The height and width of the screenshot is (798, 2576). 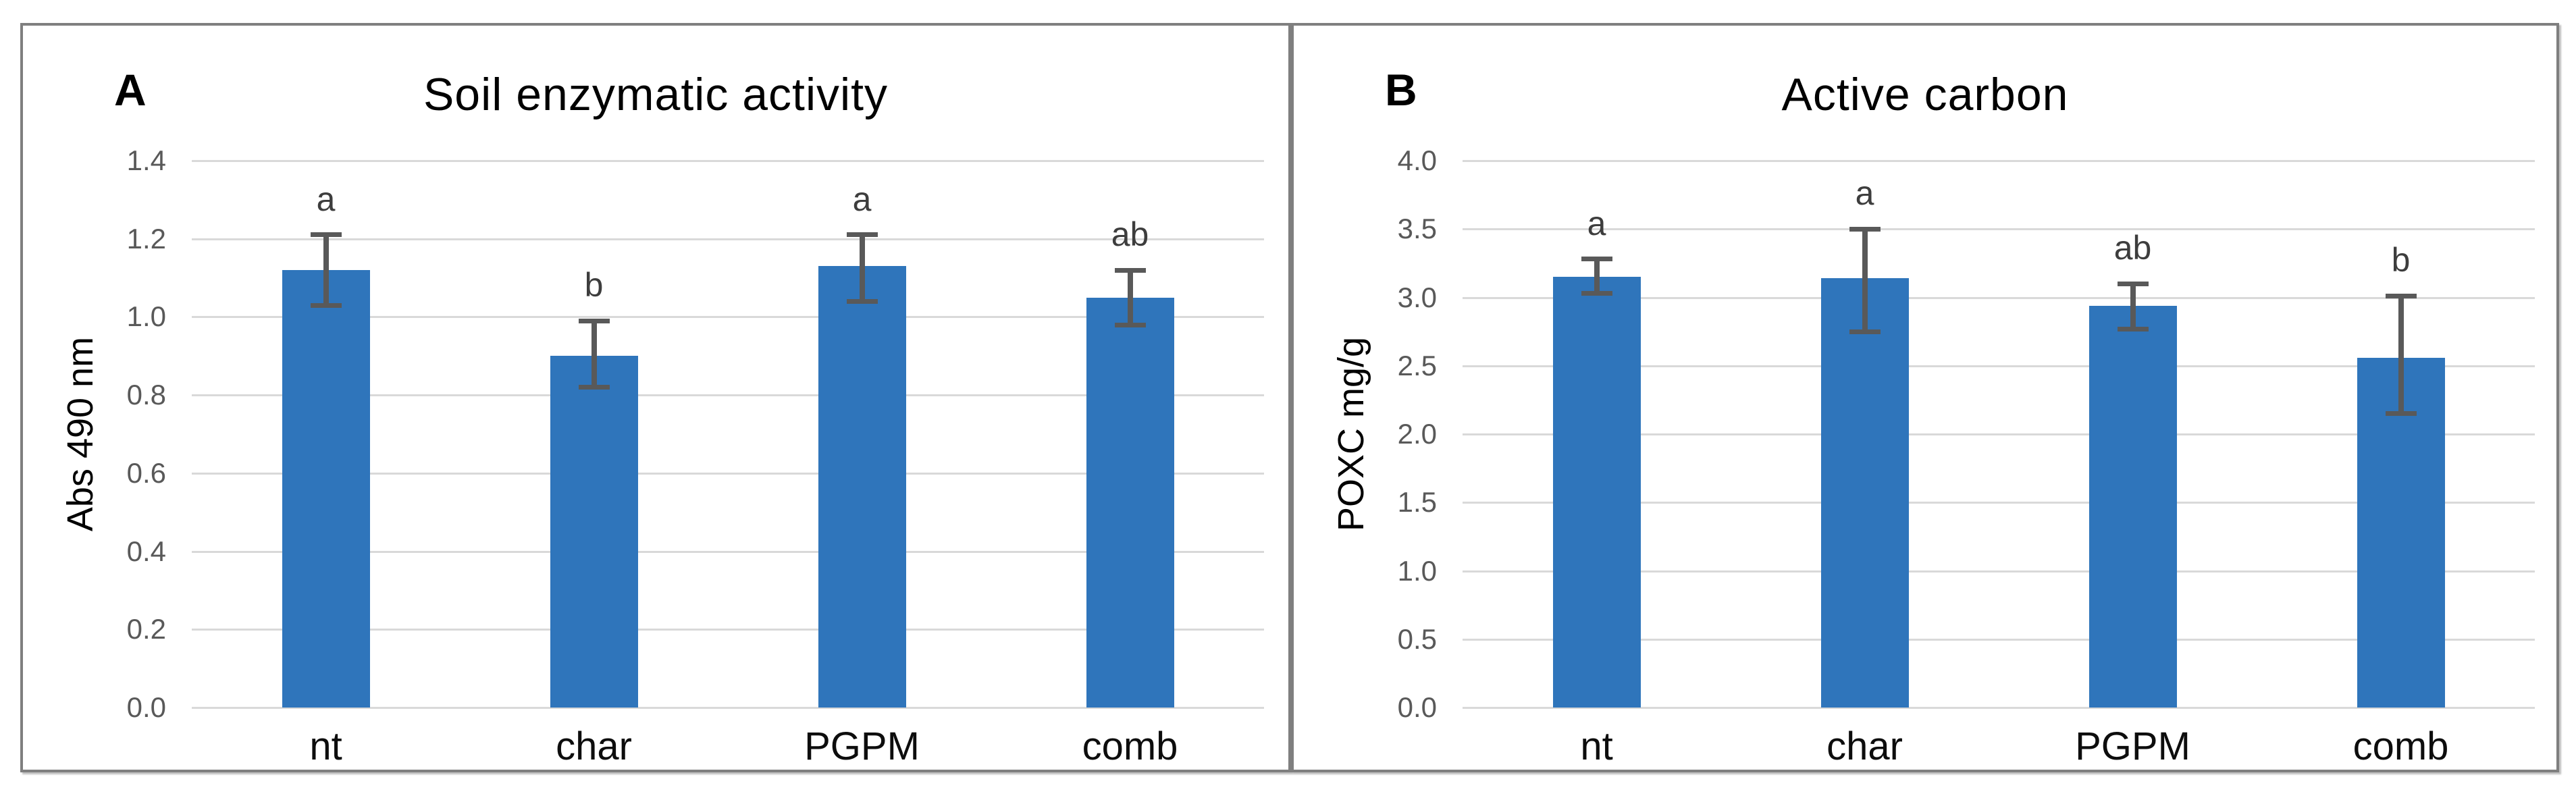 I want to click on y-tick-label: 1.2, so click(x=146, y=238).